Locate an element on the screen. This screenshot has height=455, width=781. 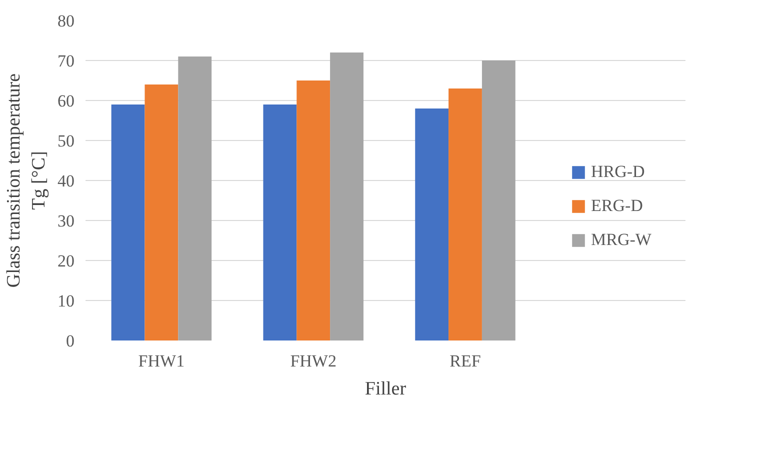
y-tick-label: 30 is located at coordinates (66, 221).